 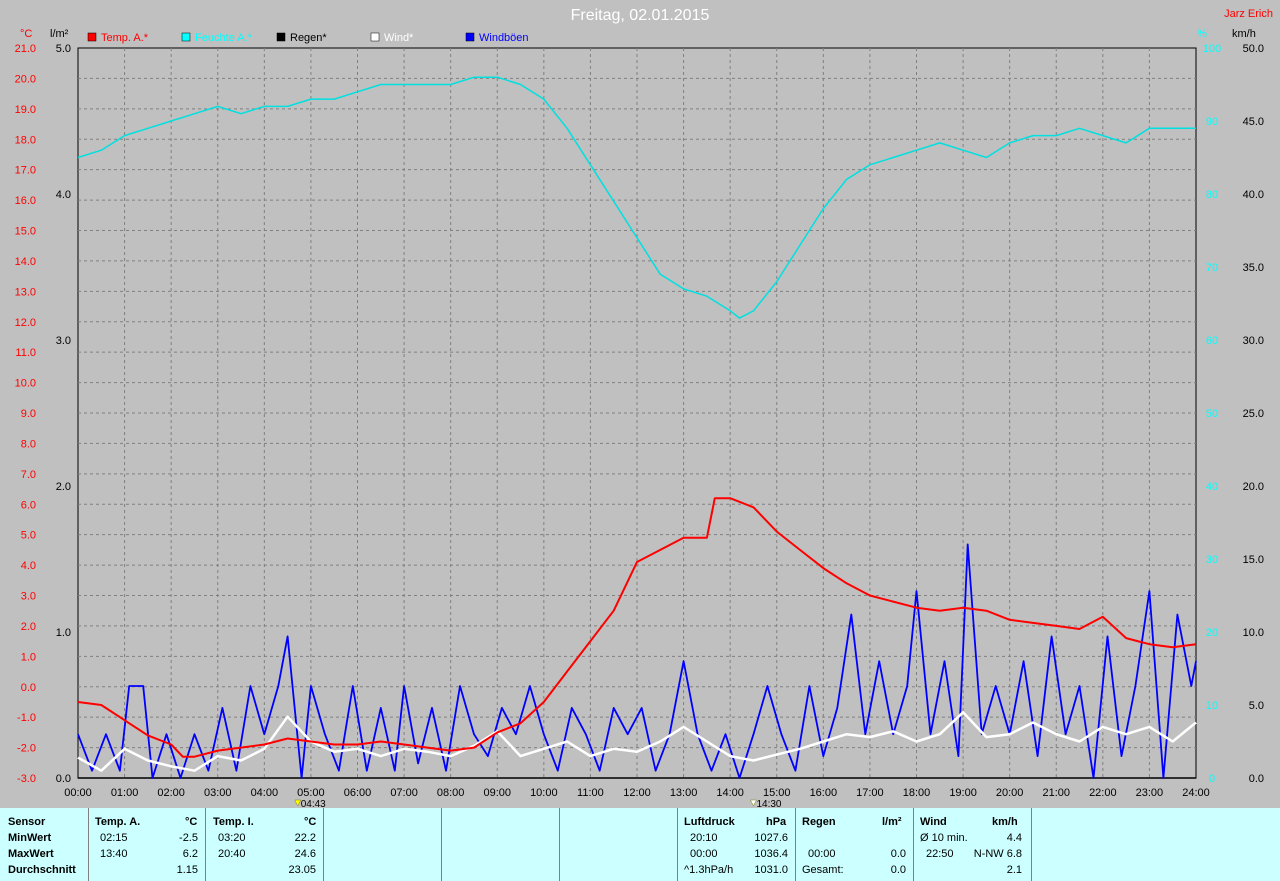 What do you see at coordinates (1212, 560) in the screenshot?
I see `humidity-tick-label: 30` at bounding box center [1212, 560].